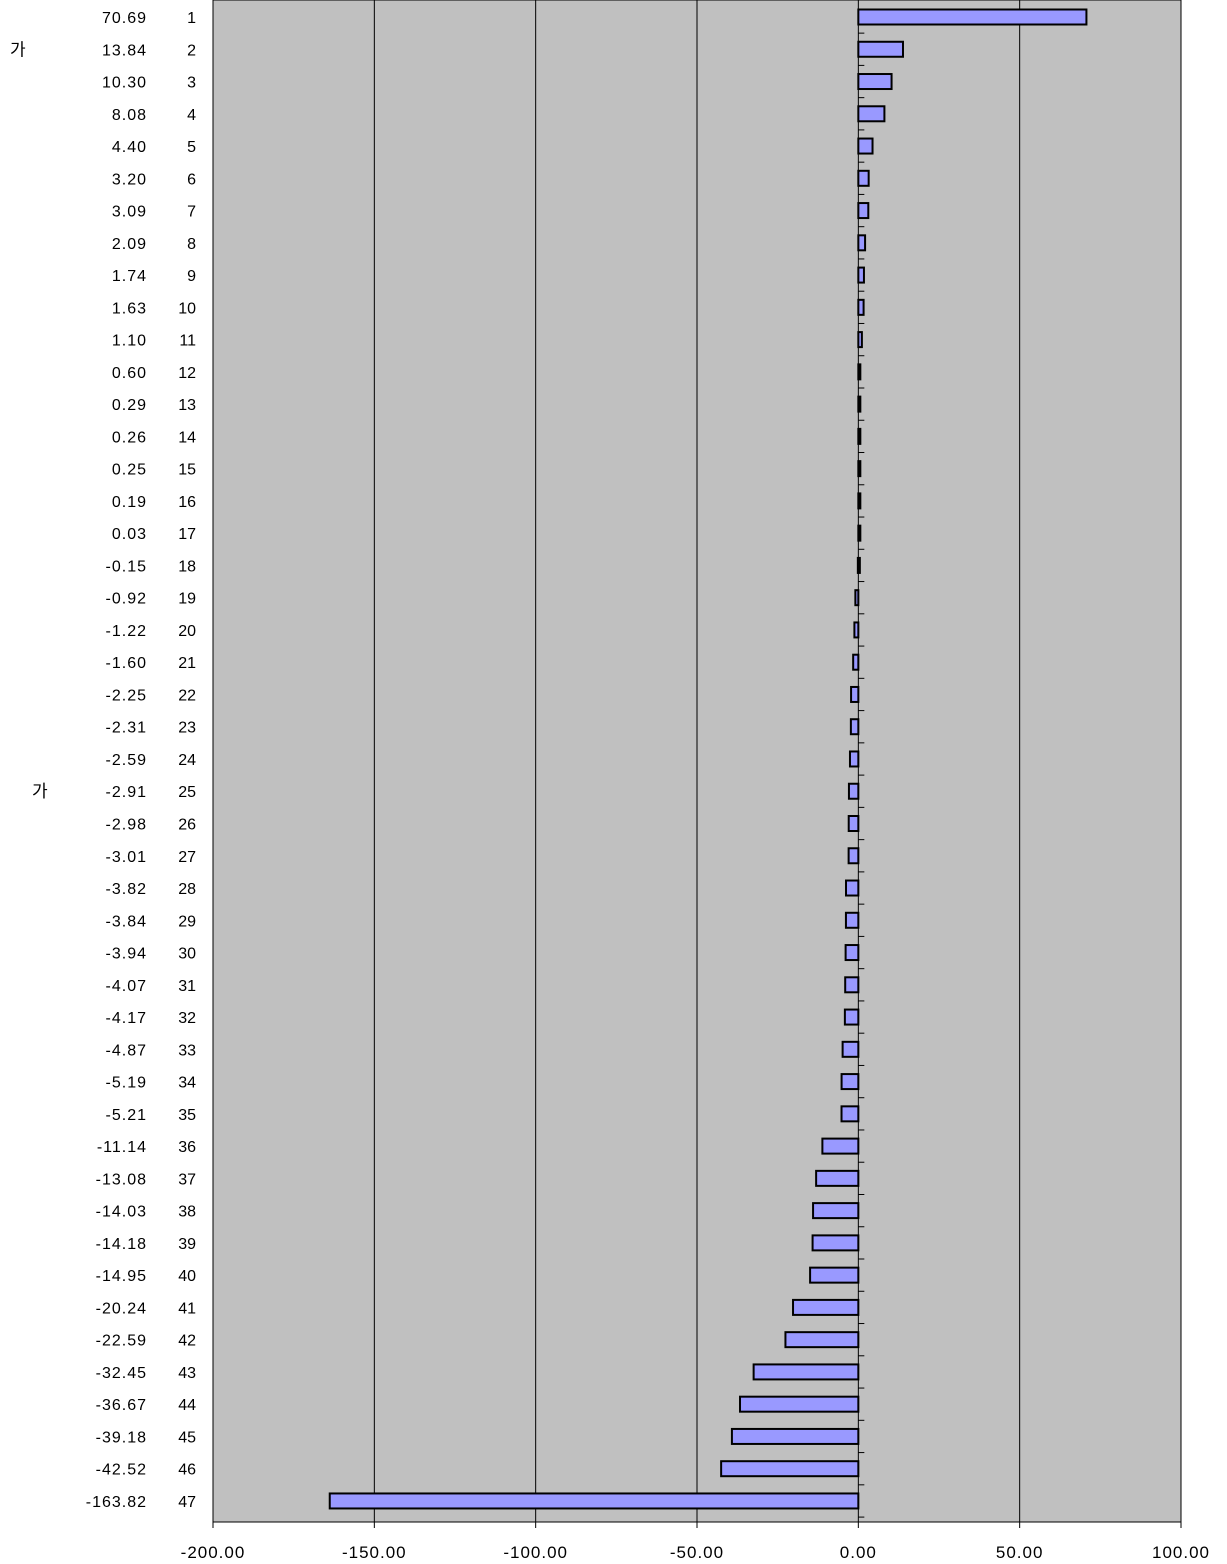  Describe the element at coordinates (40, 792) in the screenshot. I see `side-label: 가` at that location.